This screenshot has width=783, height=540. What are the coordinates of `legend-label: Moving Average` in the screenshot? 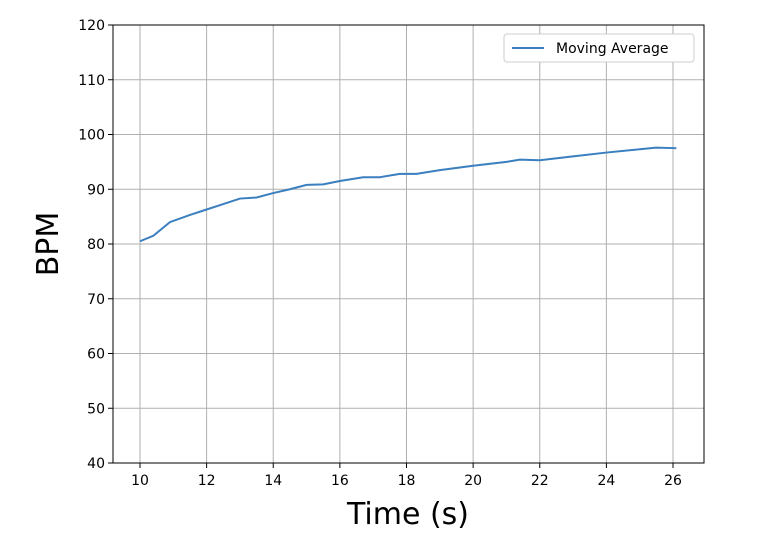 It's located at (612, 49).